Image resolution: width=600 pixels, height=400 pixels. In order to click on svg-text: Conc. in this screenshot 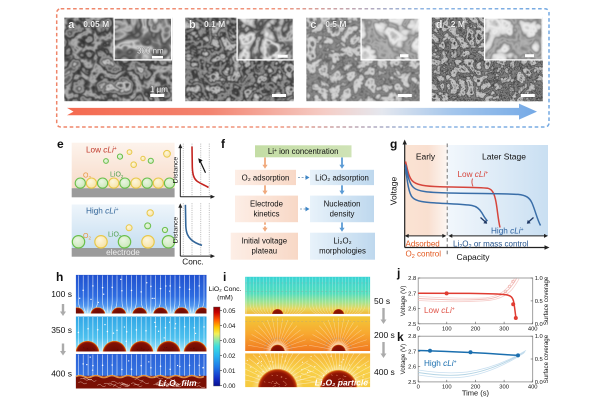, I will do `click(192, 262)`.